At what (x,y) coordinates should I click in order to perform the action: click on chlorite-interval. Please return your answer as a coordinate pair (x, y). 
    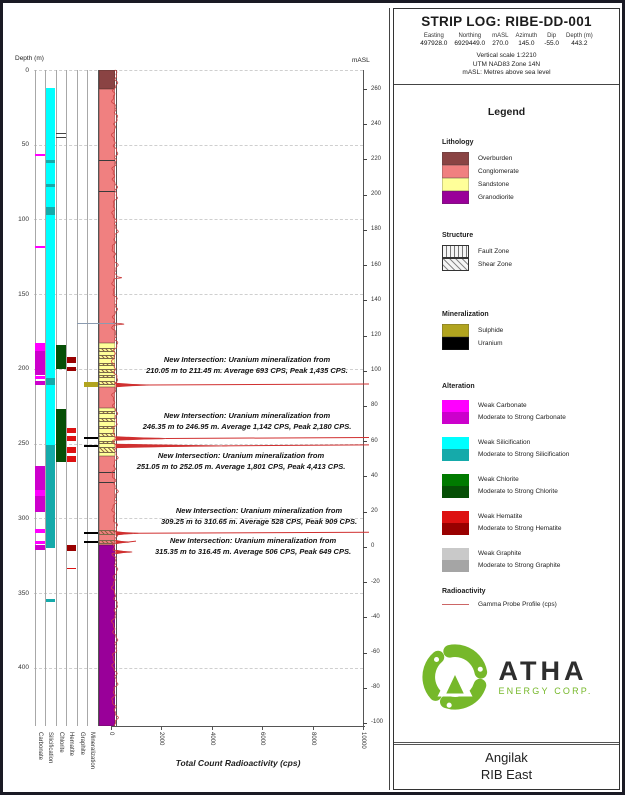
    Looking at the image, I should click on (61, 356).